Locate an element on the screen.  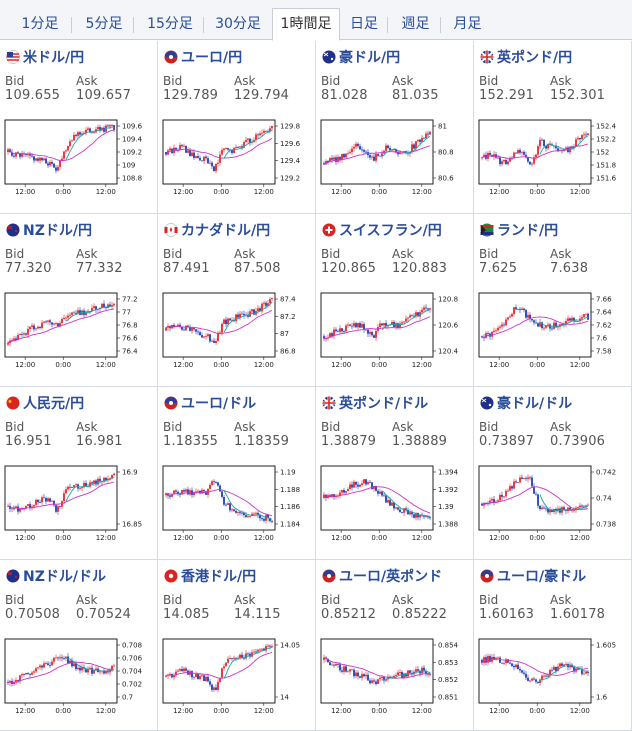
pair-title: 豪ドル/ドル is located at coordinates (525, 403).